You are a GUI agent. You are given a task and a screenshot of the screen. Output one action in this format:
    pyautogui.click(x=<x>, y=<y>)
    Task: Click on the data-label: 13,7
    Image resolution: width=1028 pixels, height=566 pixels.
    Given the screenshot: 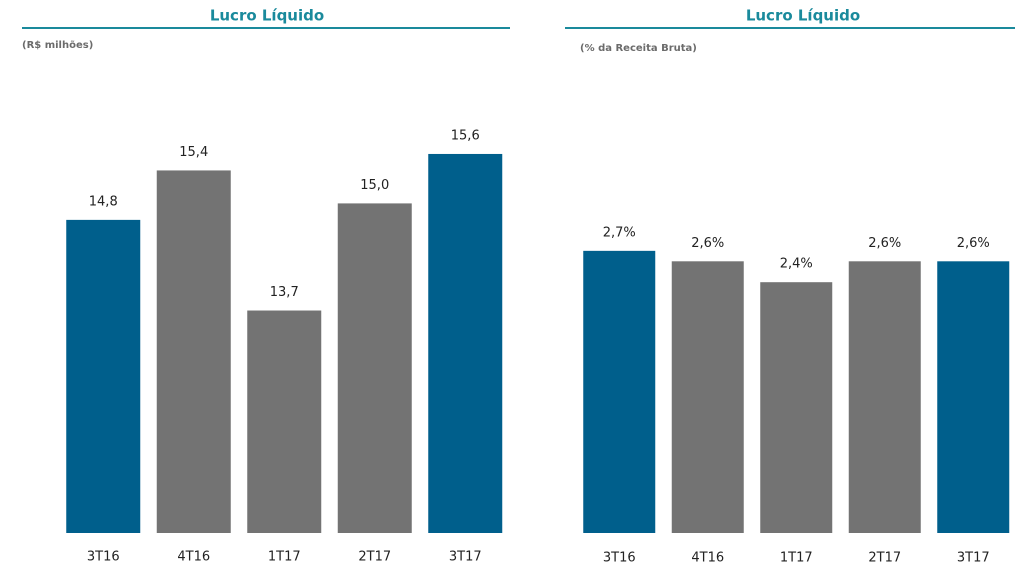 What is the action you would take?
    pyautogui.click(x=284, y=292)
    